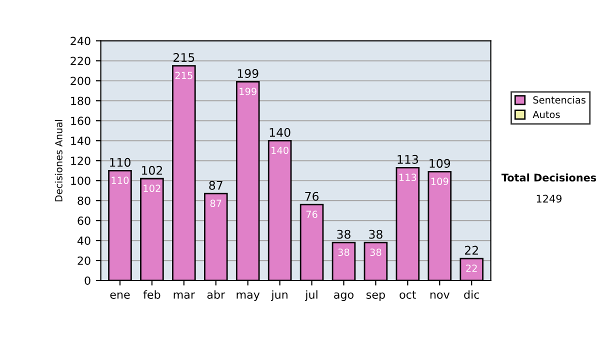 The width and height of the screenshot is (600, 340). Describe the element at coordinates (152, 188) in the screenshot. I see `data-label: 102` at that location.